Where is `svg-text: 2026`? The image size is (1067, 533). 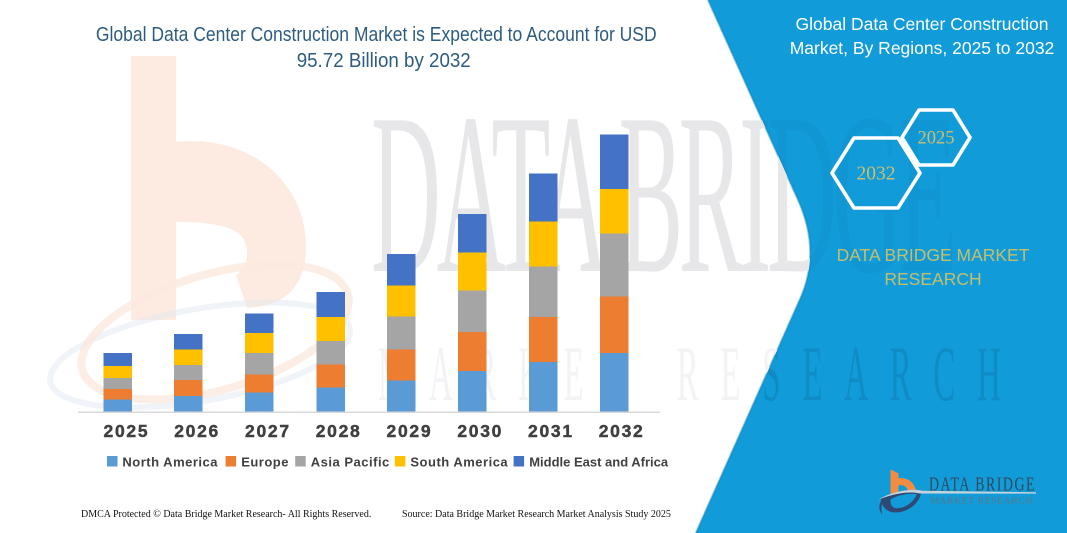 svg-text: 2026 is located at coordinates (197, 431).